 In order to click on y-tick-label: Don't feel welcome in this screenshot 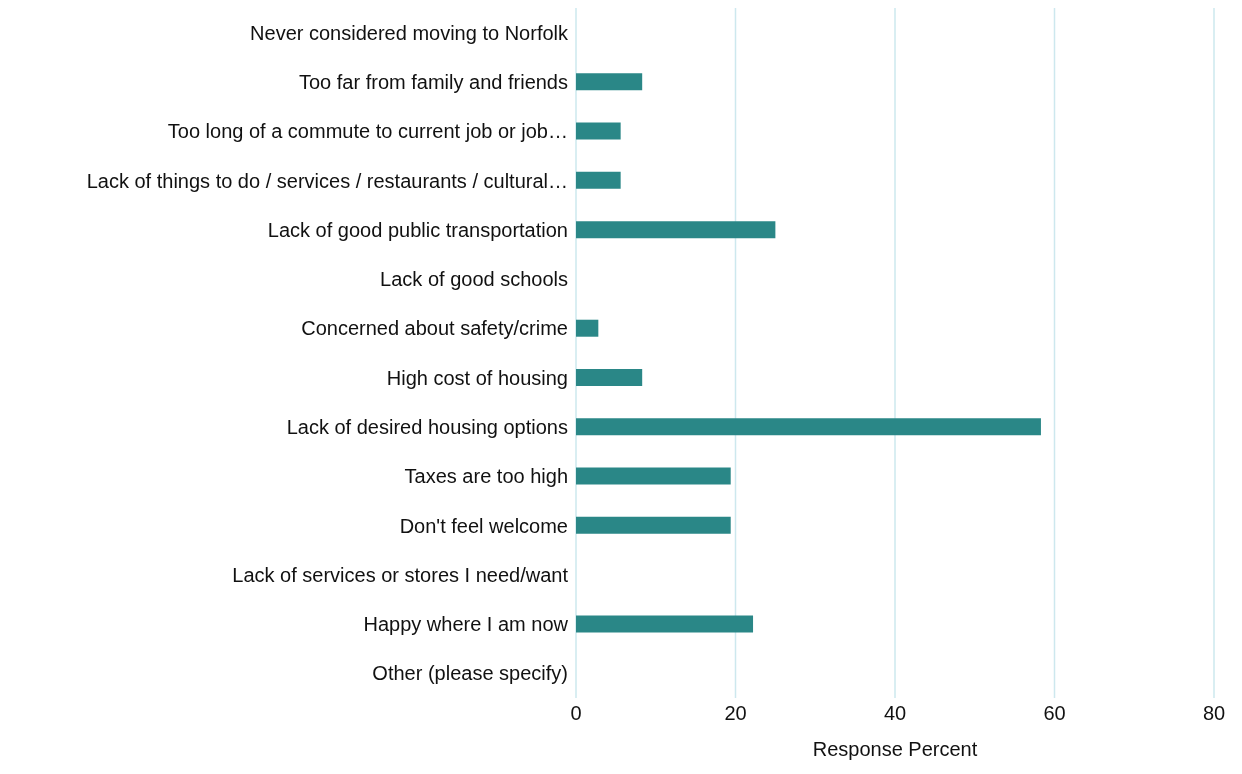, I will do `click(483, 525)`.